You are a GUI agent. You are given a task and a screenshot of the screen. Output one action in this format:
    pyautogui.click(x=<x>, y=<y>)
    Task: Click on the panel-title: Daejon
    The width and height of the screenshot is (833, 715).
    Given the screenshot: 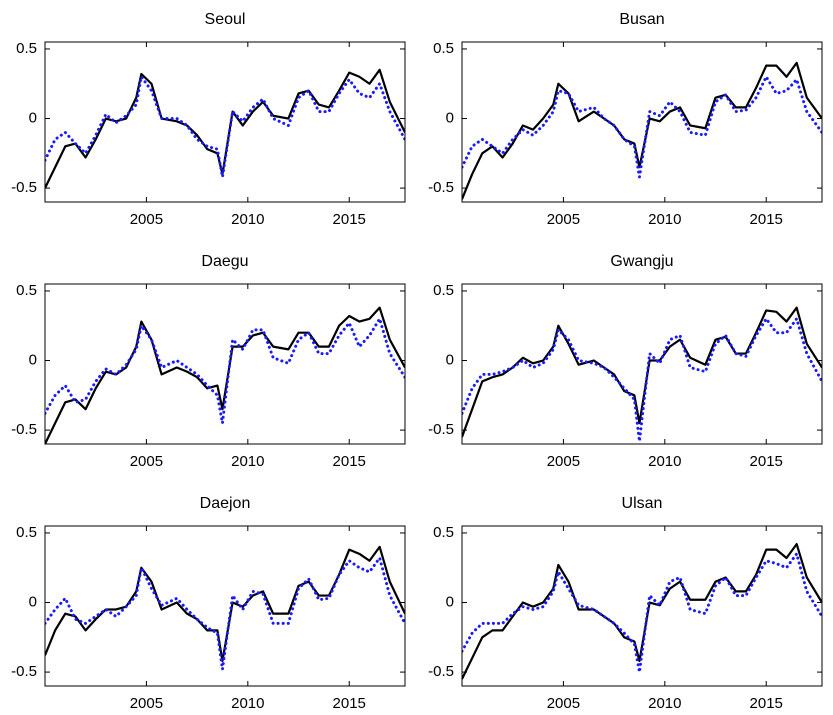 What is the action you would take?
    pyautogui.click(x=225, y=503)
    